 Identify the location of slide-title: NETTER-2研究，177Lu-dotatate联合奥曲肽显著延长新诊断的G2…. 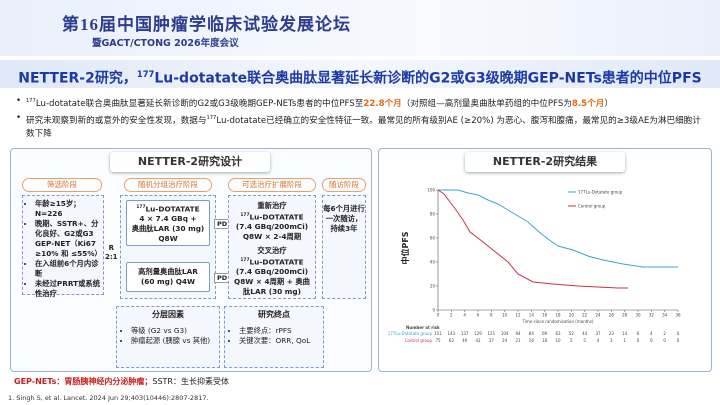
(360, 74).